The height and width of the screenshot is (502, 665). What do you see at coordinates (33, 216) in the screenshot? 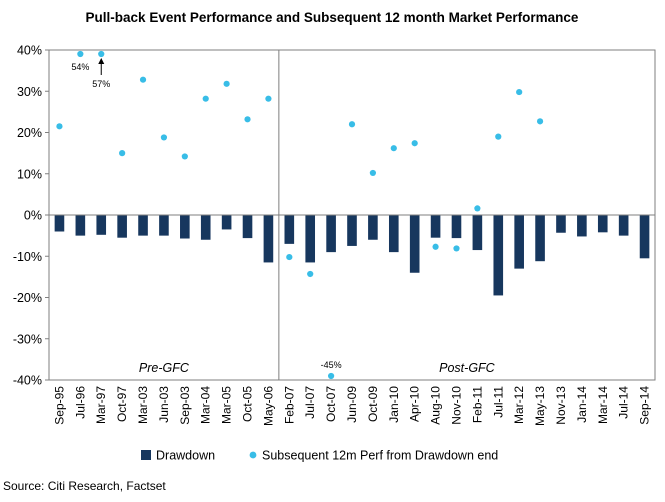
I see `y-tick-label: 0%` at bounding box center [33, 216].